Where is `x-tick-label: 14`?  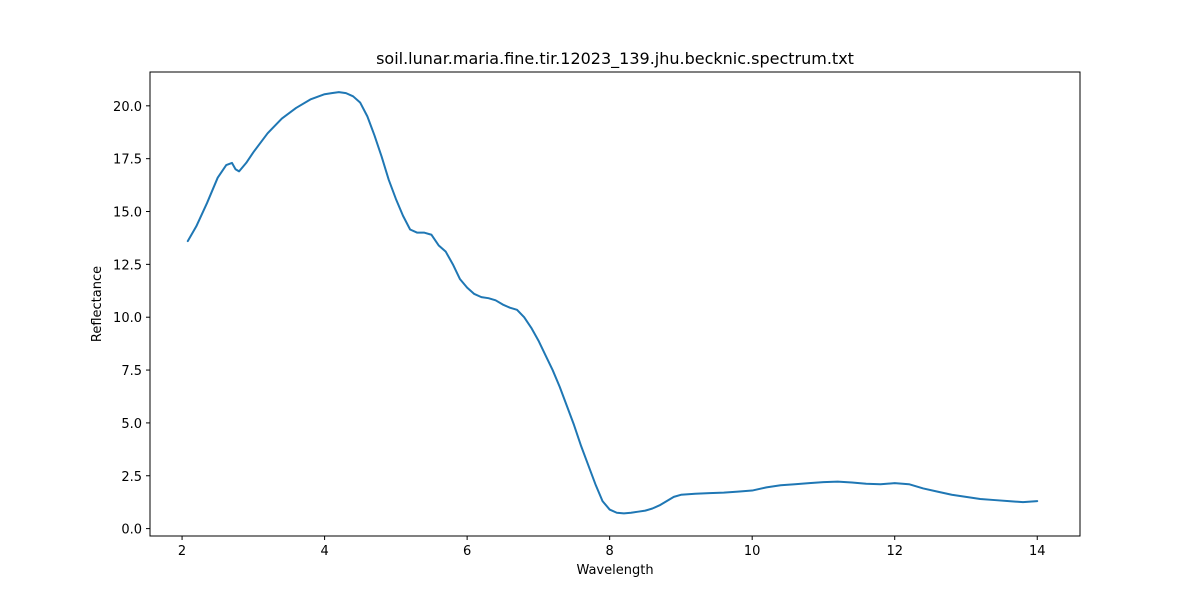
x-tick-label: 14 is located at coordinates (1037, 551).